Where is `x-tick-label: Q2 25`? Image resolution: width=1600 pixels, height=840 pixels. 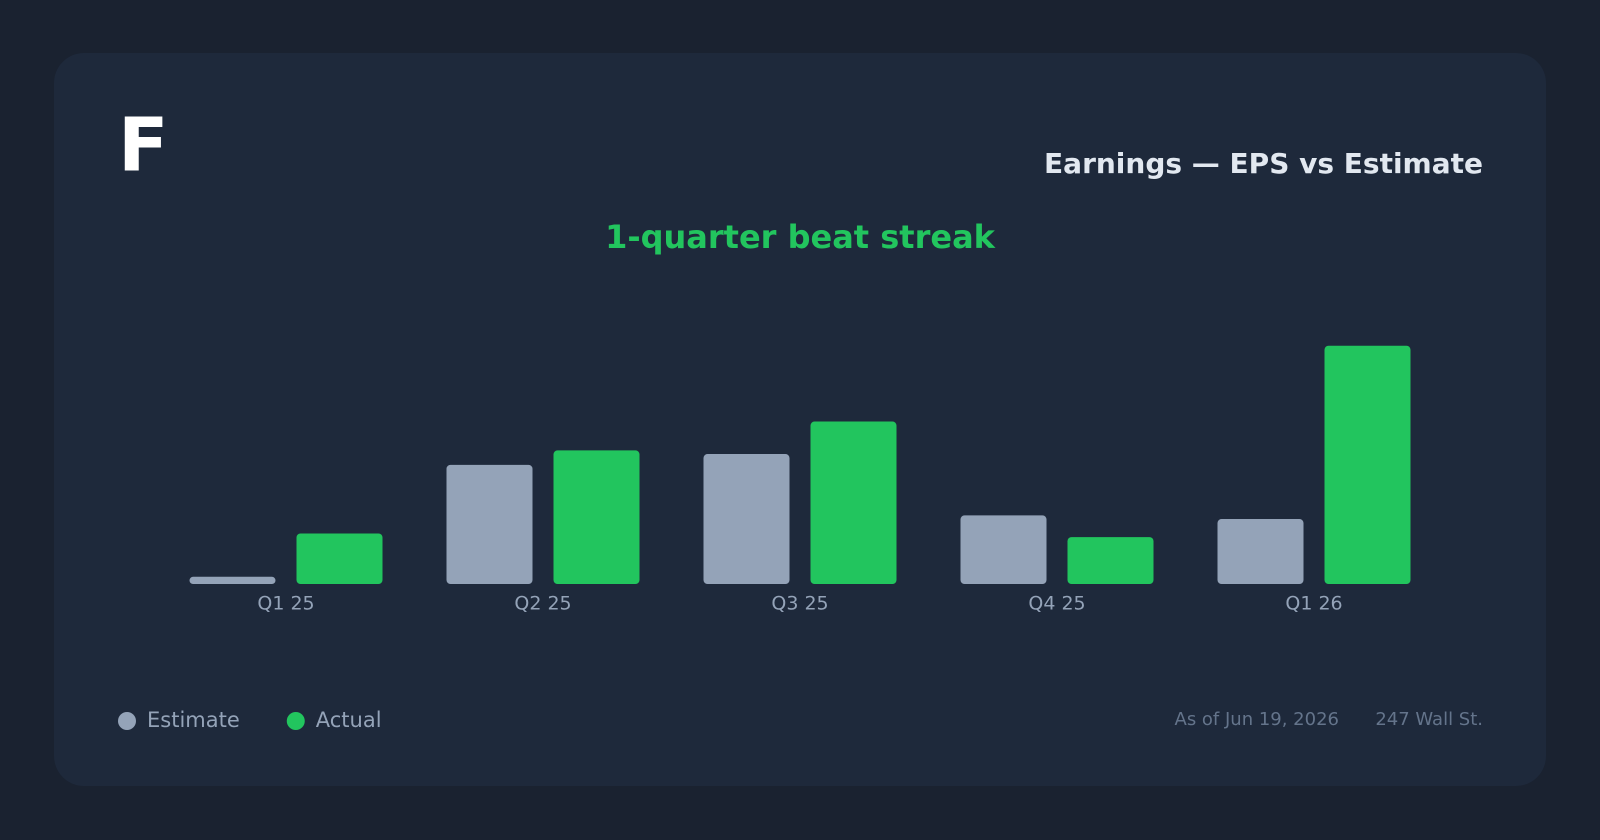
x-tick-label: Q2 25 is located at coordinates (542, 604).